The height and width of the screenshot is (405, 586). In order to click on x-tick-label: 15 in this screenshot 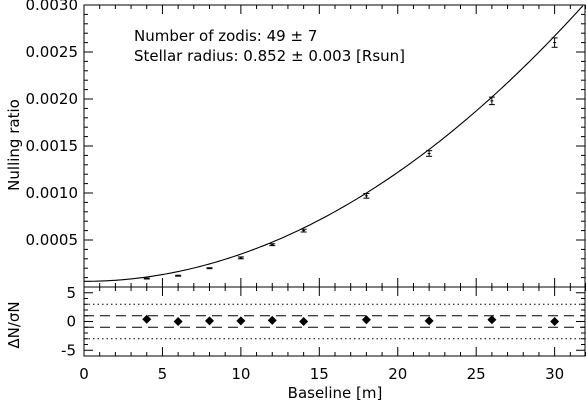, I will do `click(319, 374)`.